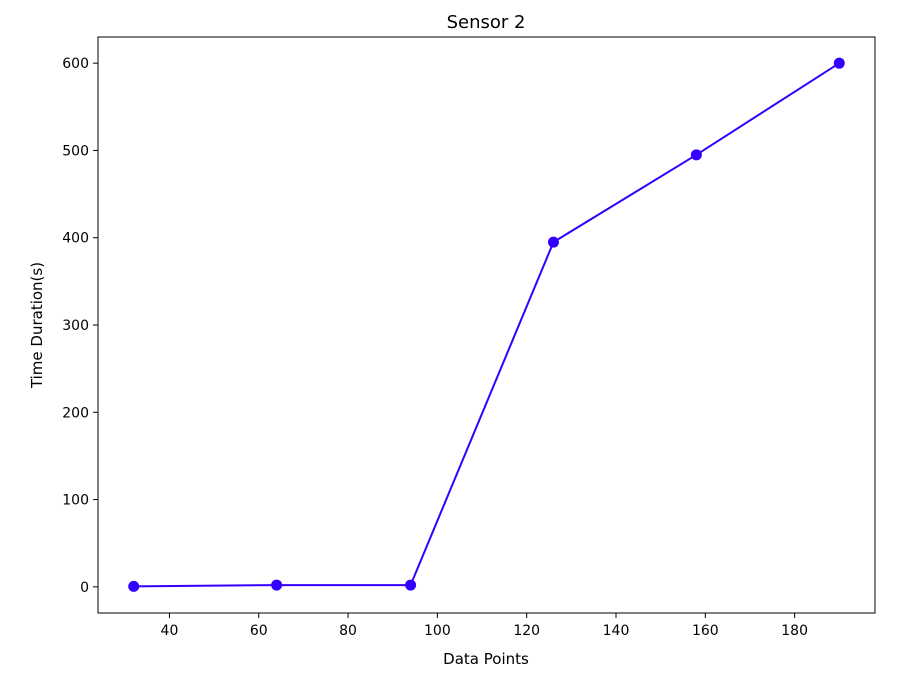 The width and height of the screenshot is (908, 673). Describe the element at coordinates (794, 631) in the screenshot. I see `x-tick-label: 180` at that location.